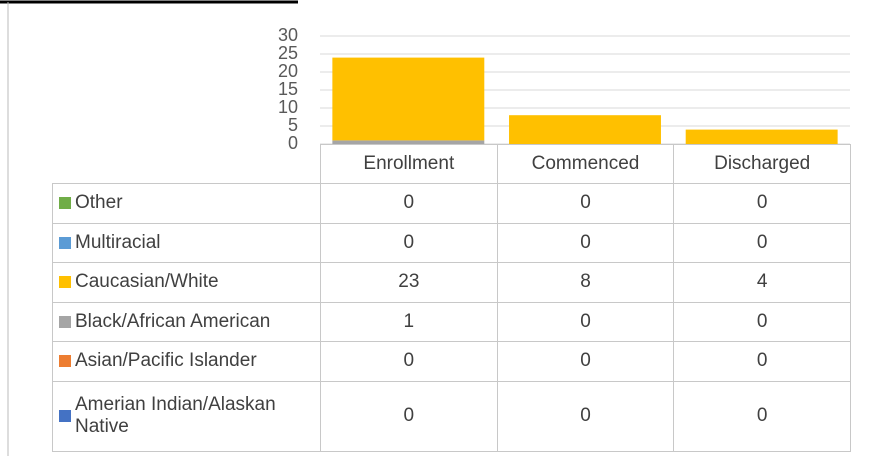 The height and width of the screenshot is (456, 869). I want to click on y-tick-label: 10, so click(288, 107).